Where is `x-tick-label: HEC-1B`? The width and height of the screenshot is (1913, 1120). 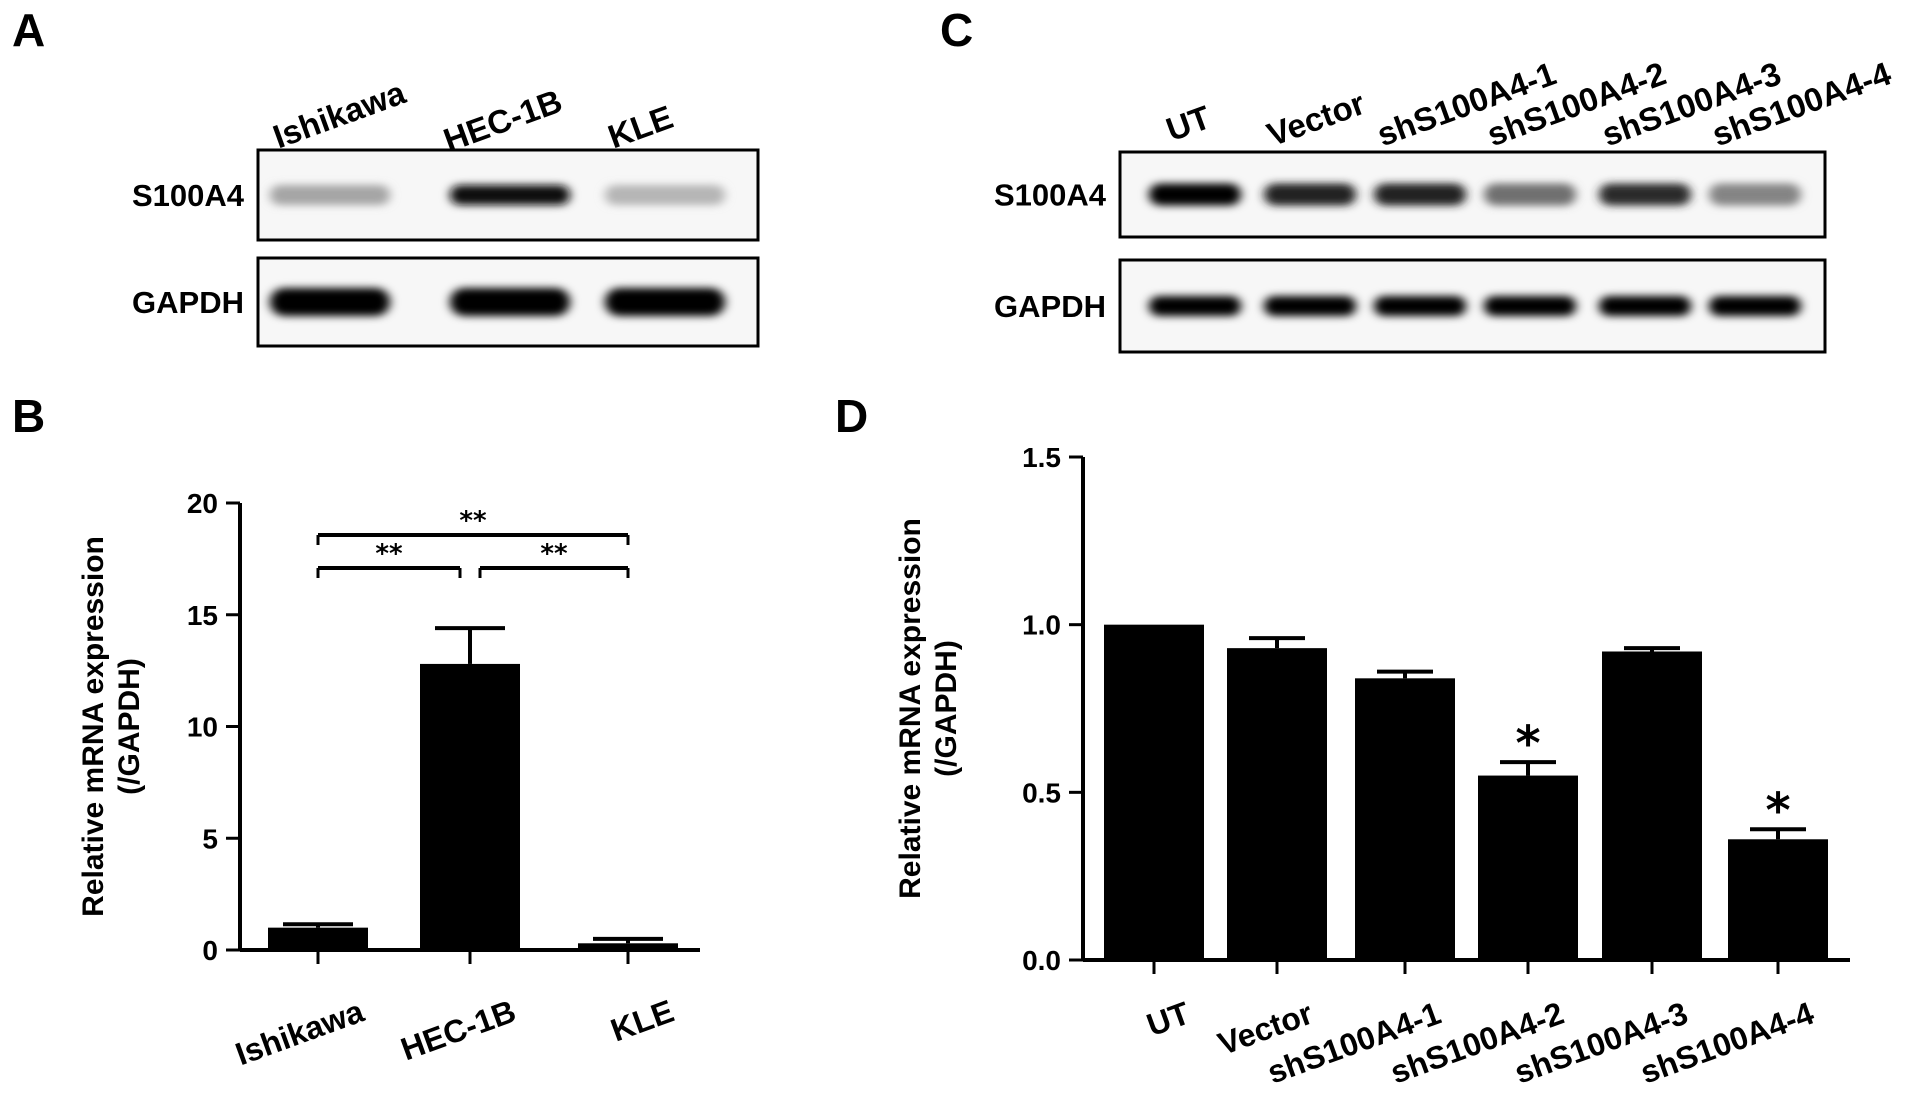 x-tick-label: HEC-1B is located at coordinates (458, 1030).